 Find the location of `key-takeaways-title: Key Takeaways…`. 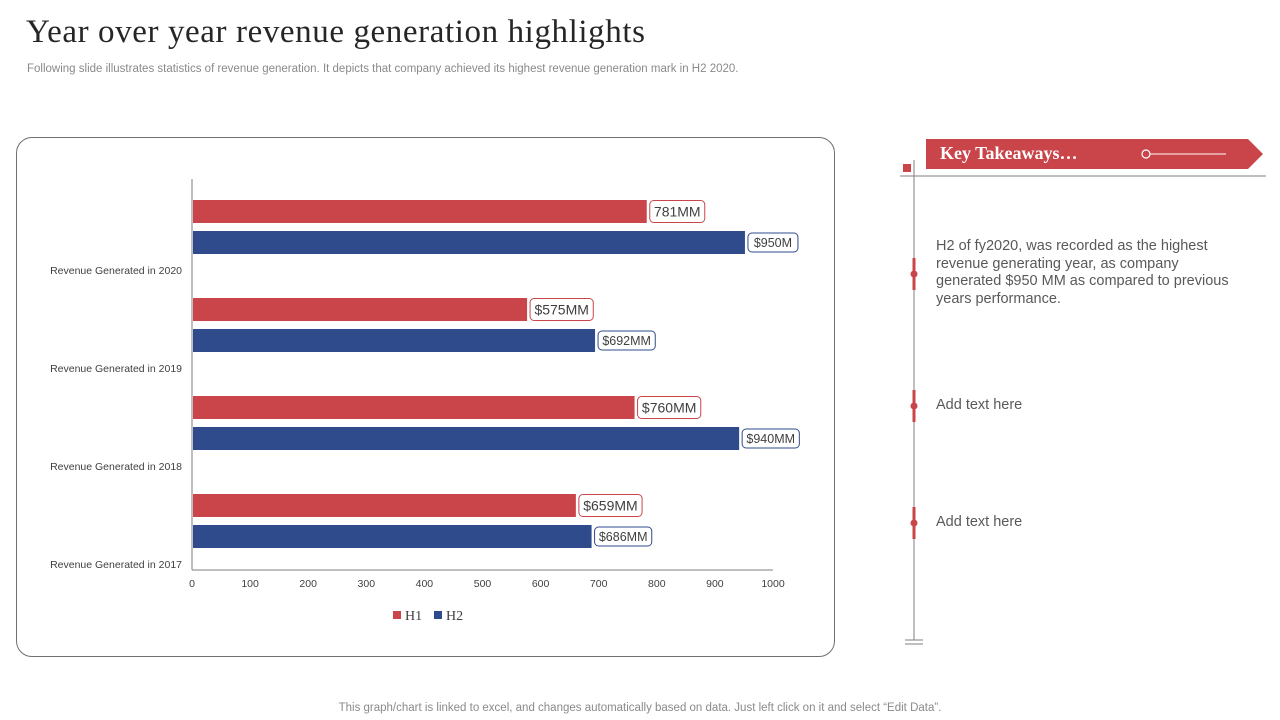

key-takeaways-title: Key Takeaways… is located at coordinates (1009, 153).